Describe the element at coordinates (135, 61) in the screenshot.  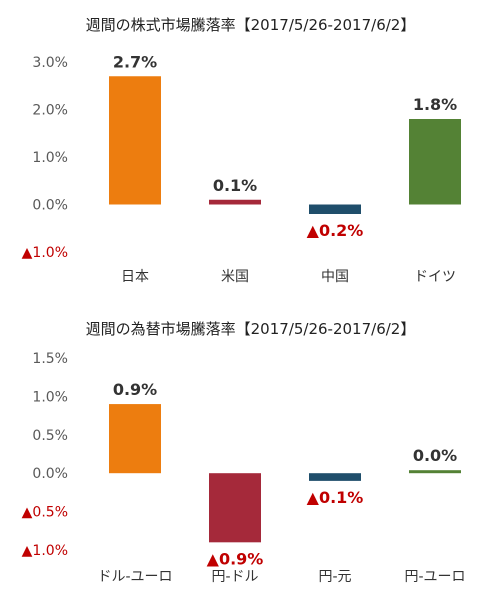
I see `data-label: 2.7%` at that location.